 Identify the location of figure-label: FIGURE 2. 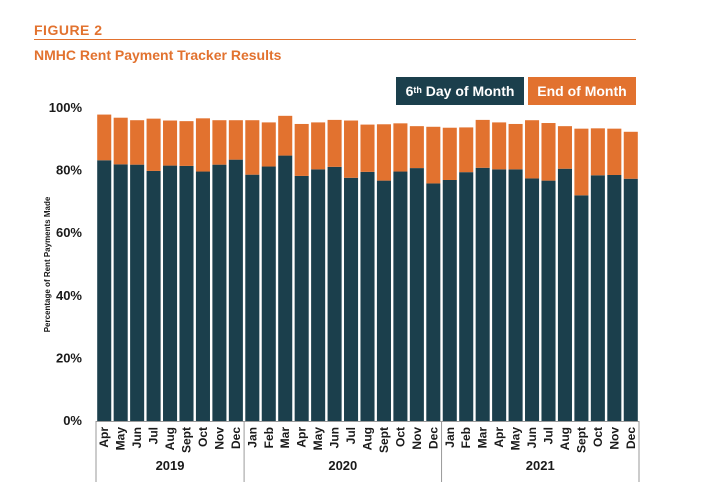
(68, 30).